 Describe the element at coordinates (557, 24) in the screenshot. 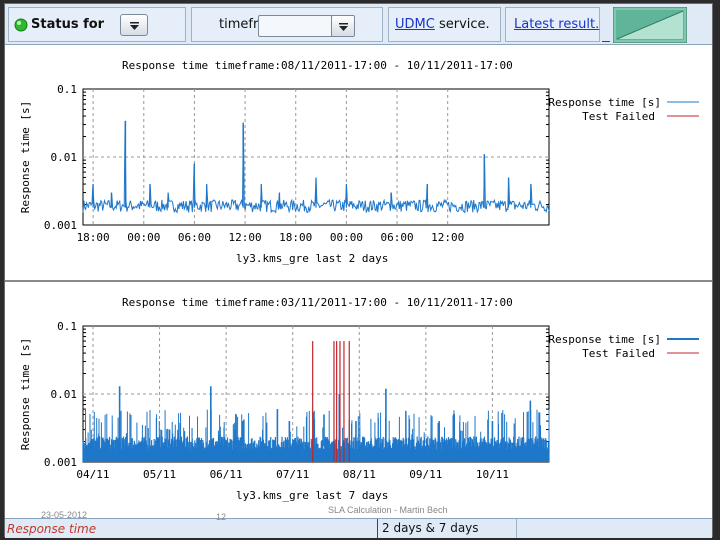

I see `latest-result-link: Latest result.` at that location.